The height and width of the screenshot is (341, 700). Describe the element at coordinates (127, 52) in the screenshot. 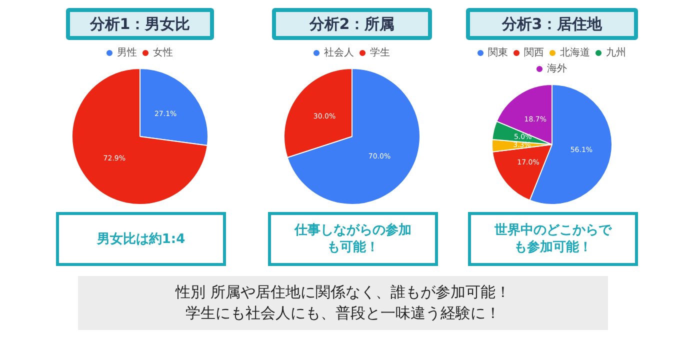

I see `legend-label: 男性` at that location.